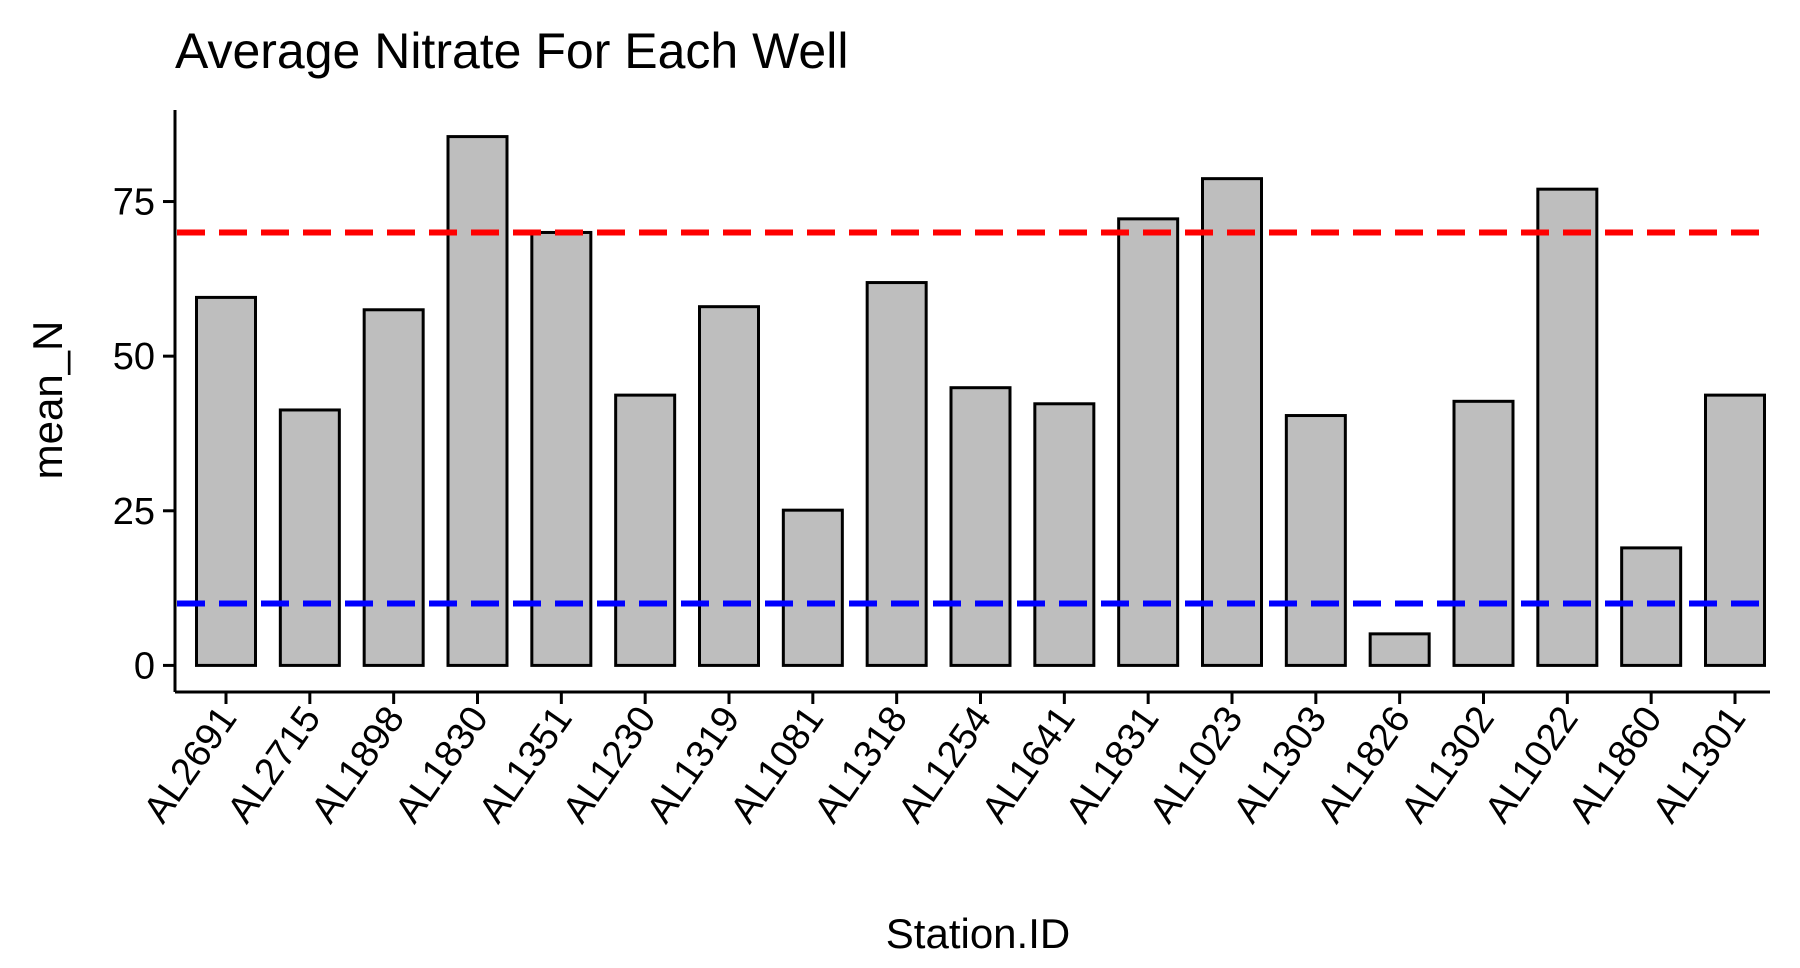  I want to click on bar-AL1319, so click(729, 486).